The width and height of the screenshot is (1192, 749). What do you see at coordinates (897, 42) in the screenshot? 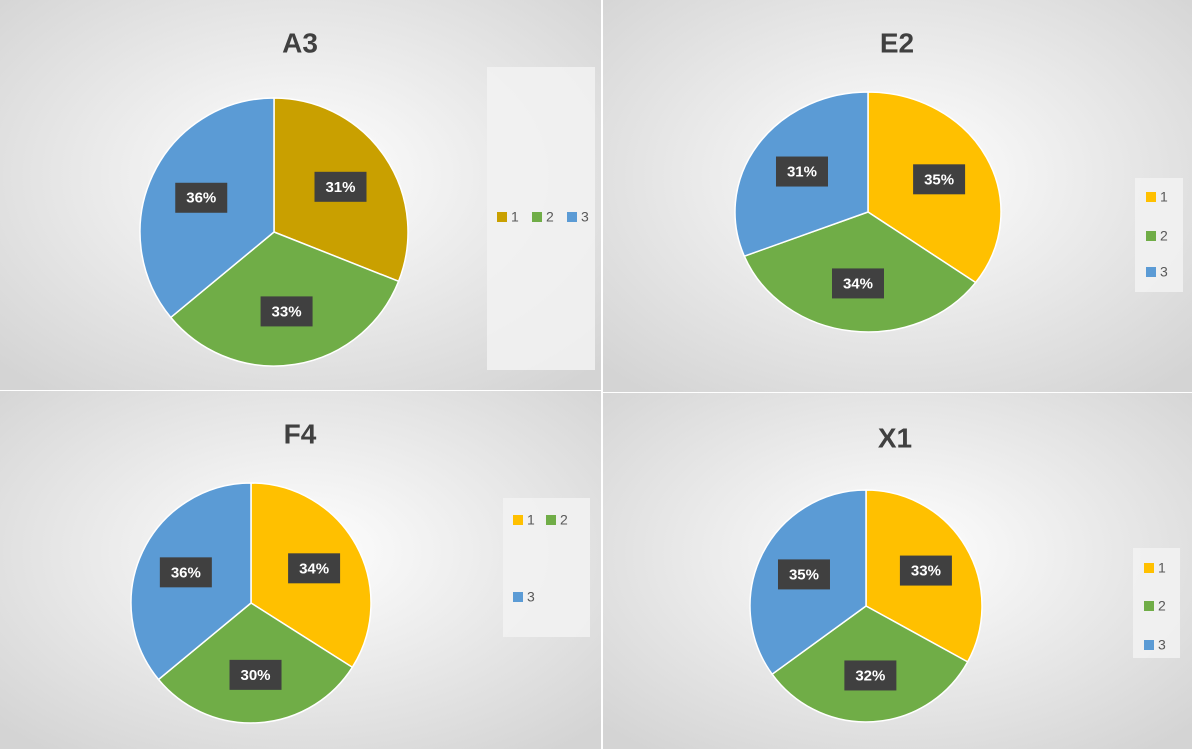
I see `chart-title: E2` at bounding box center [897, 42].